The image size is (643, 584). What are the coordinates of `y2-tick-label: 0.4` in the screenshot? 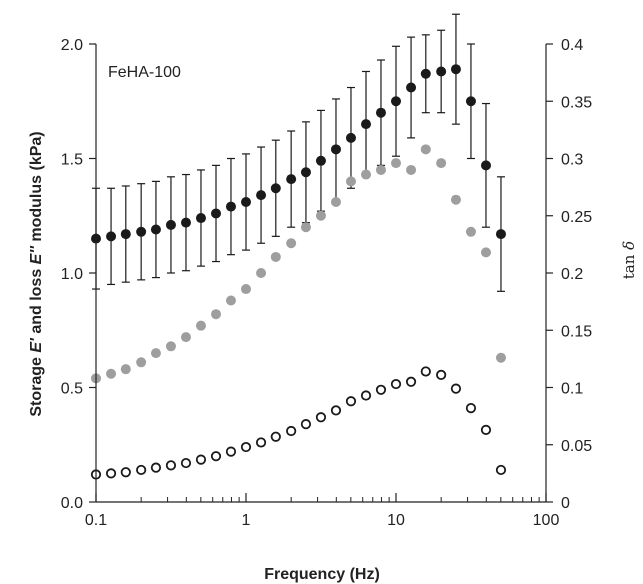 It's located at (572, 45).